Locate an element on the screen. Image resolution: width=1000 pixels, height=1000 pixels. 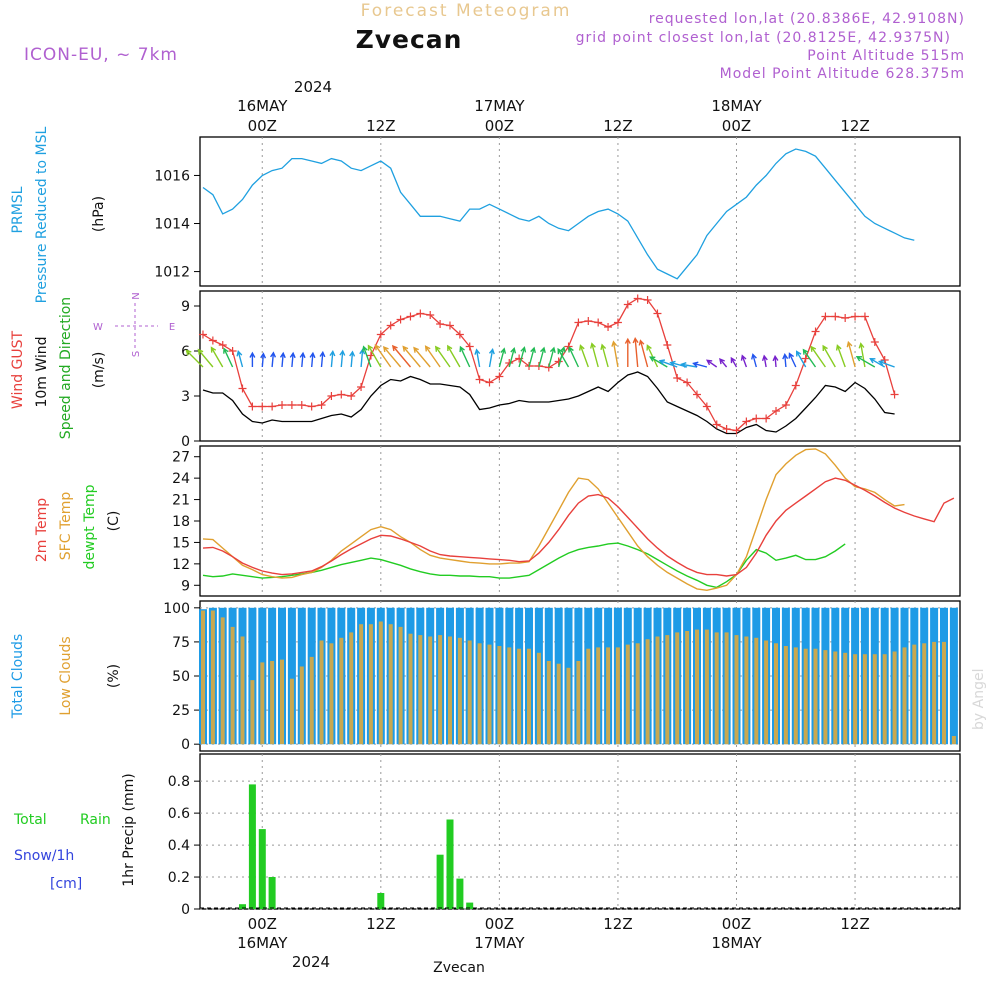
top-date-label: 17MAY is located at coordinates (499, 106).